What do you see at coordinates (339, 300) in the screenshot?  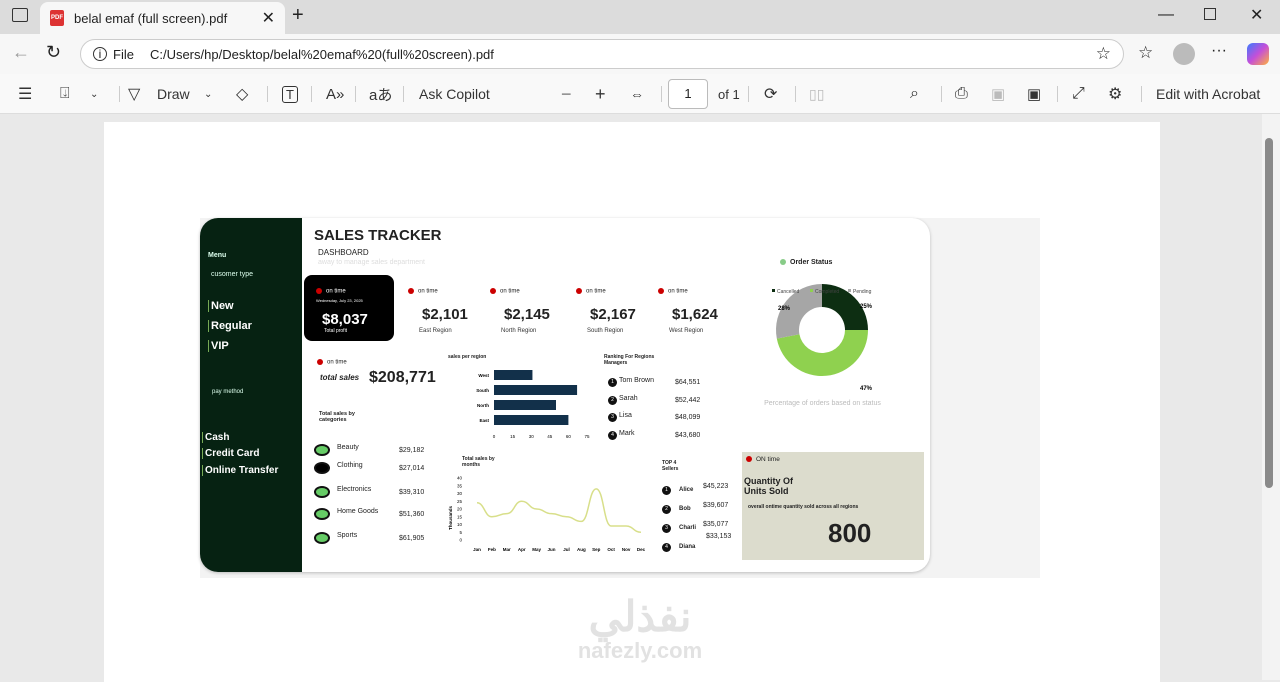 I see `profit-date: Wednesday, July 23, 2025` at bounding box center [339, 300].